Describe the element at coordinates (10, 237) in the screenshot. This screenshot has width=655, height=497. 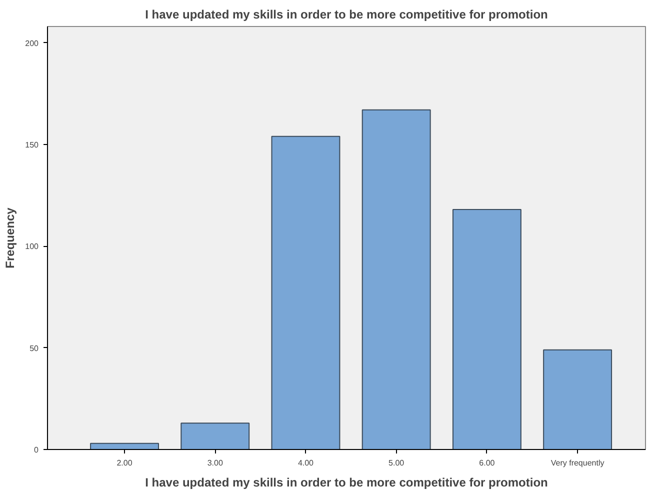
I see `y-axis-title: Frequency` at that location.